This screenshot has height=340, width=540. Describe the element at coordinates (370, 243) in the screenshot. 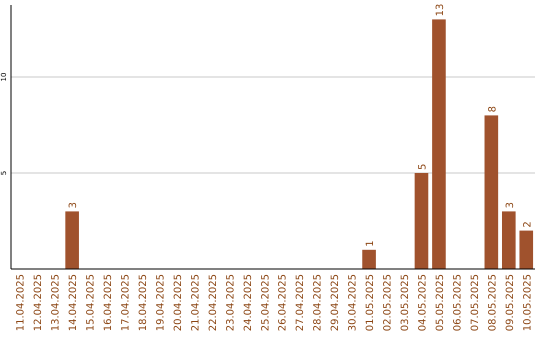

I see `data-label: 1` at that location.